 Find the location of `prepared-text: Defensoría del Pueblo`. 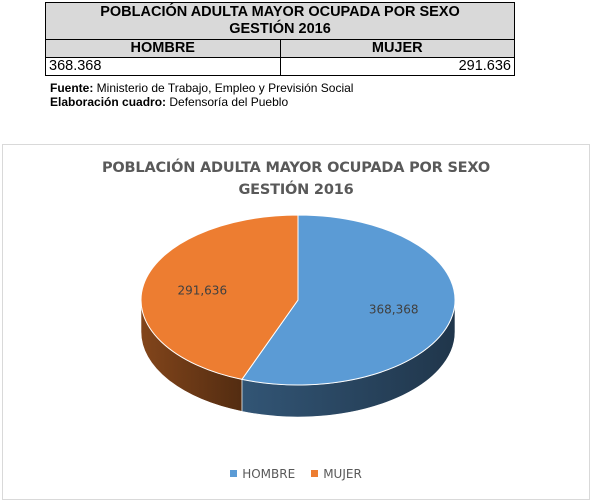

prepared-text: Defensoría del Pueblo is located at coordinates (227, 102).